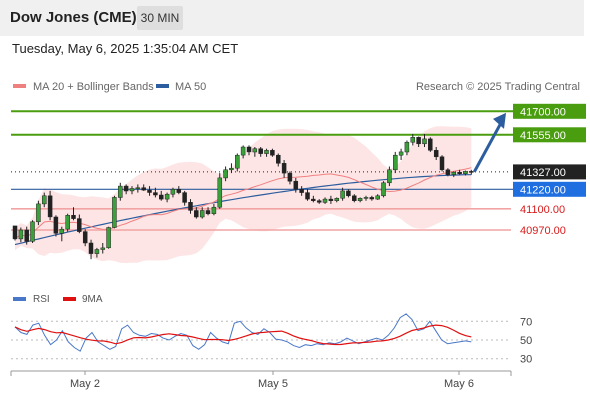 The image size is (590, 400). I want to click on x-axis-label: May 6, so click(459, 384).